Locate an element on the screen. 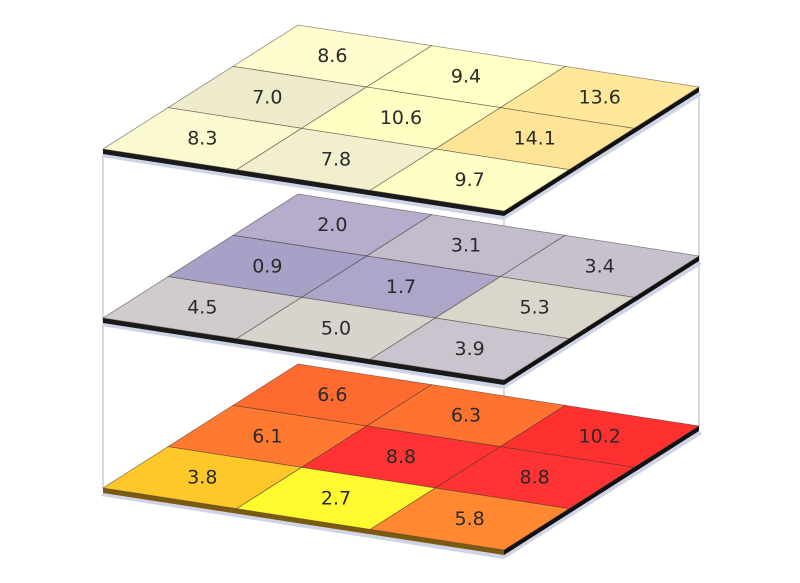 The image size is (800, 583). cell-value: 4.5 is located at coordinates (202, 308).